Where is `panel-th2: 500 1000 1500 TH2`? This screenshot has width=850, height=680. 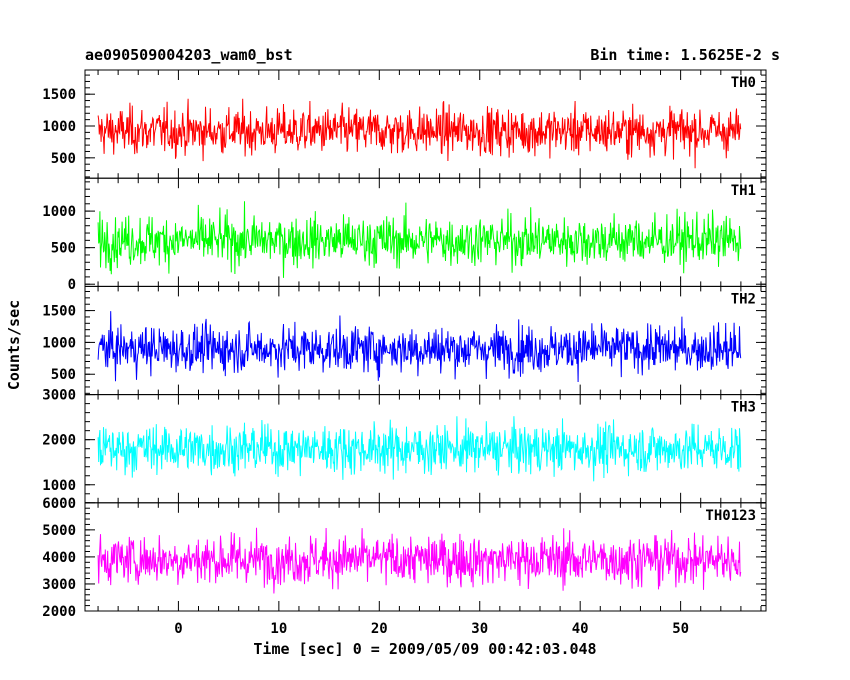
panel-th2: 500 1000 1500 TH2 is located at coordinates (404, 340).